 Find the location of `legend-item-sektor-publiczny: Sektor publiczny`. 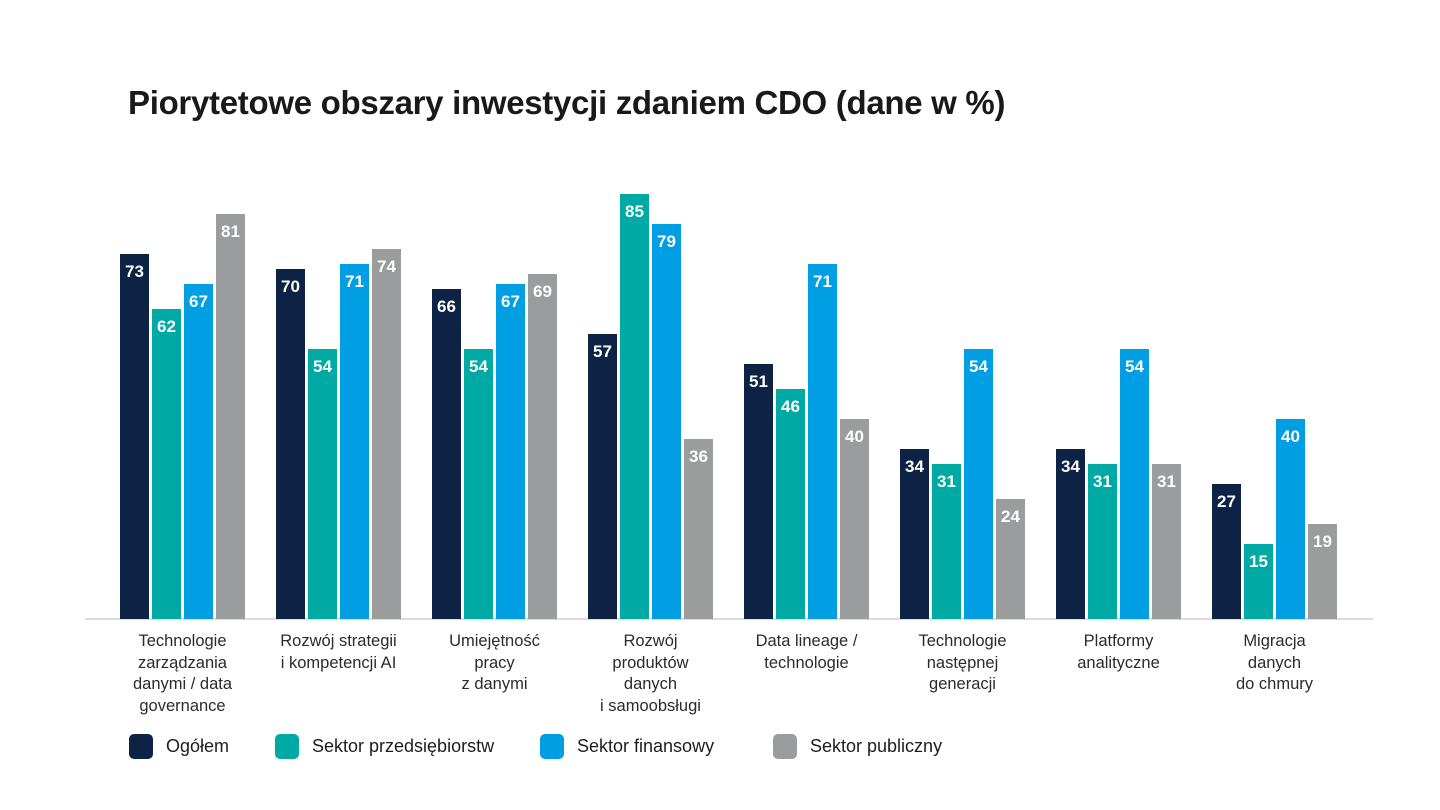

legend-item-sektor-publiczny: Sektor publiczny is located at coordinates (857, 746).